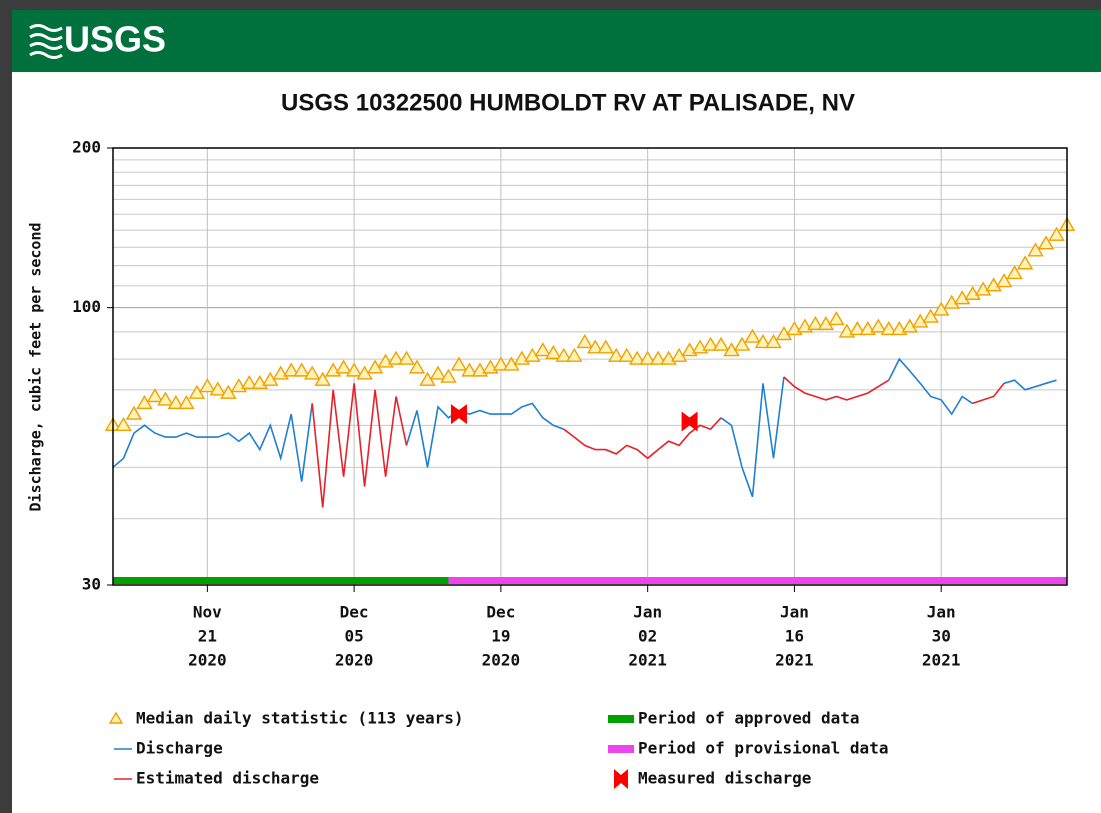 This screenshot has width=1101, height=813. Describe the element at coordinates (647, 636) in the screenshot. I see `x-tick-label: 02` at that location.